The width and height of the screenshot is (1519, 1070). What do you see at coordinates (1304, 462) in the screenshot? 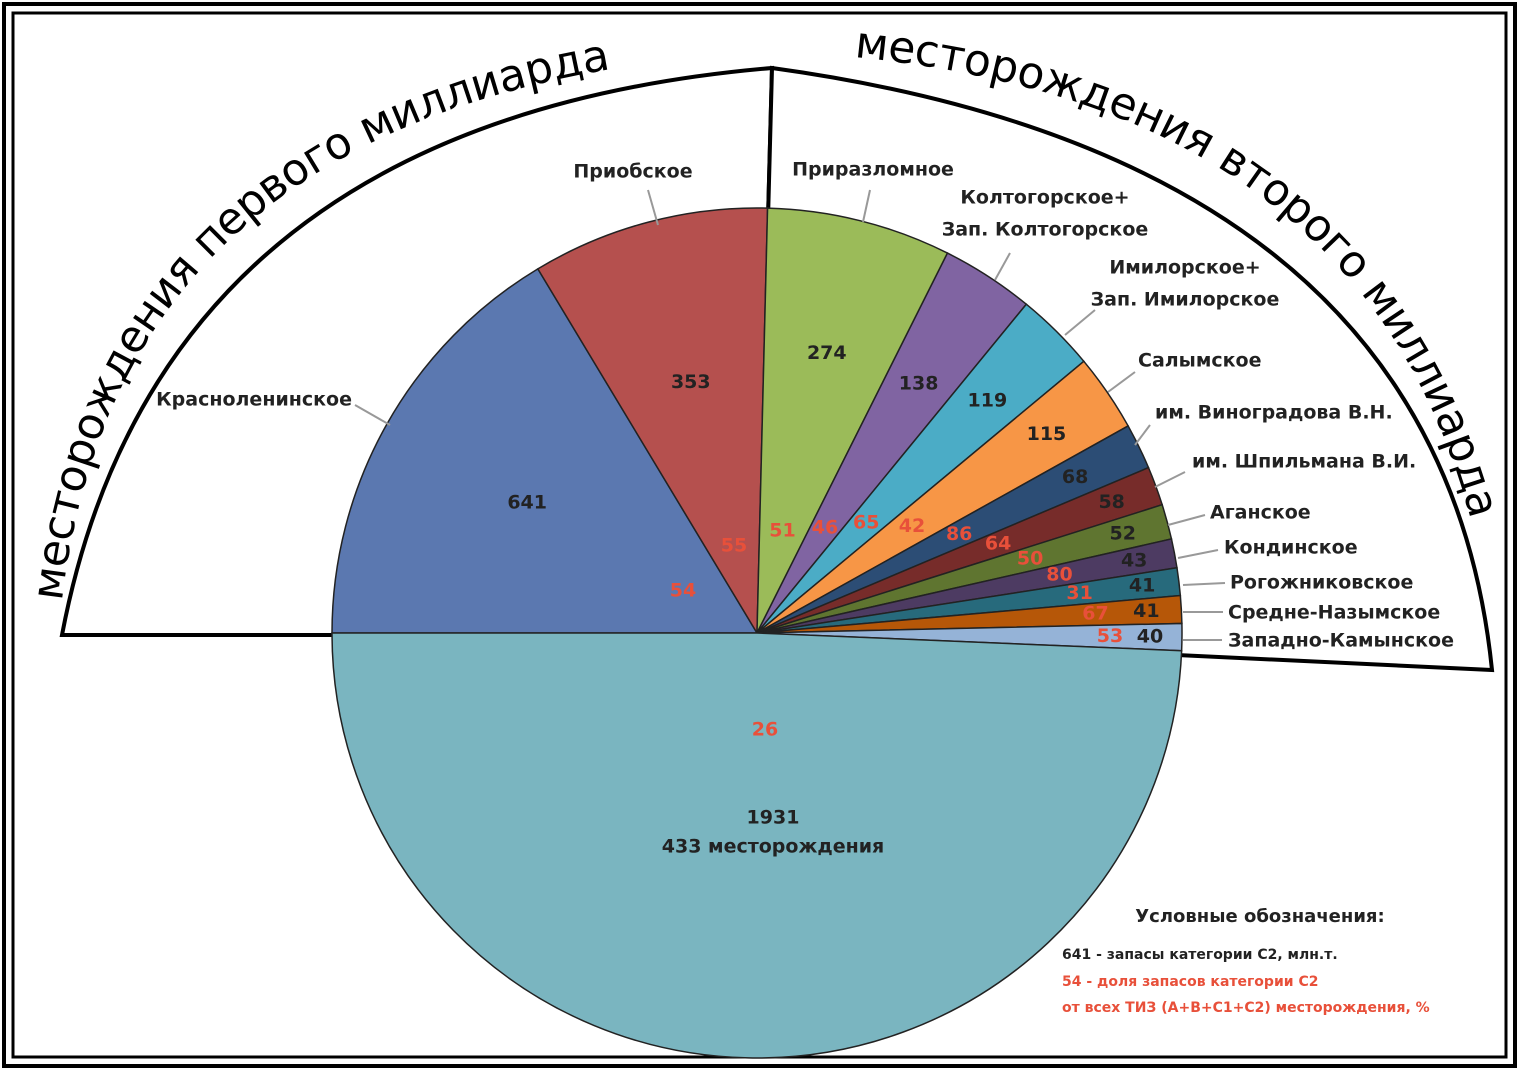
I see `category-label: им. Шпильмана В.И.` at bounding box center [1304, 462].